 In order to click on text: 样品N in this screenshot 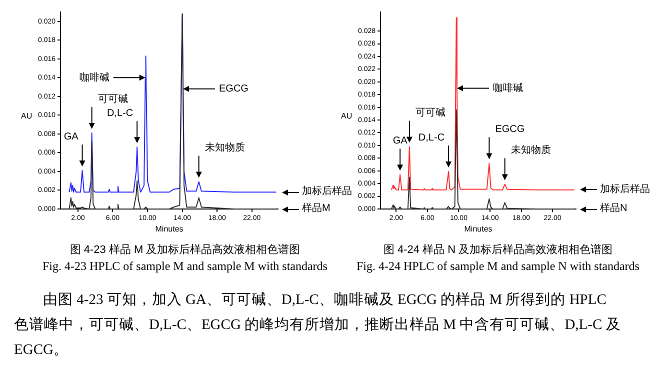, I will do `click(614, 209)`.